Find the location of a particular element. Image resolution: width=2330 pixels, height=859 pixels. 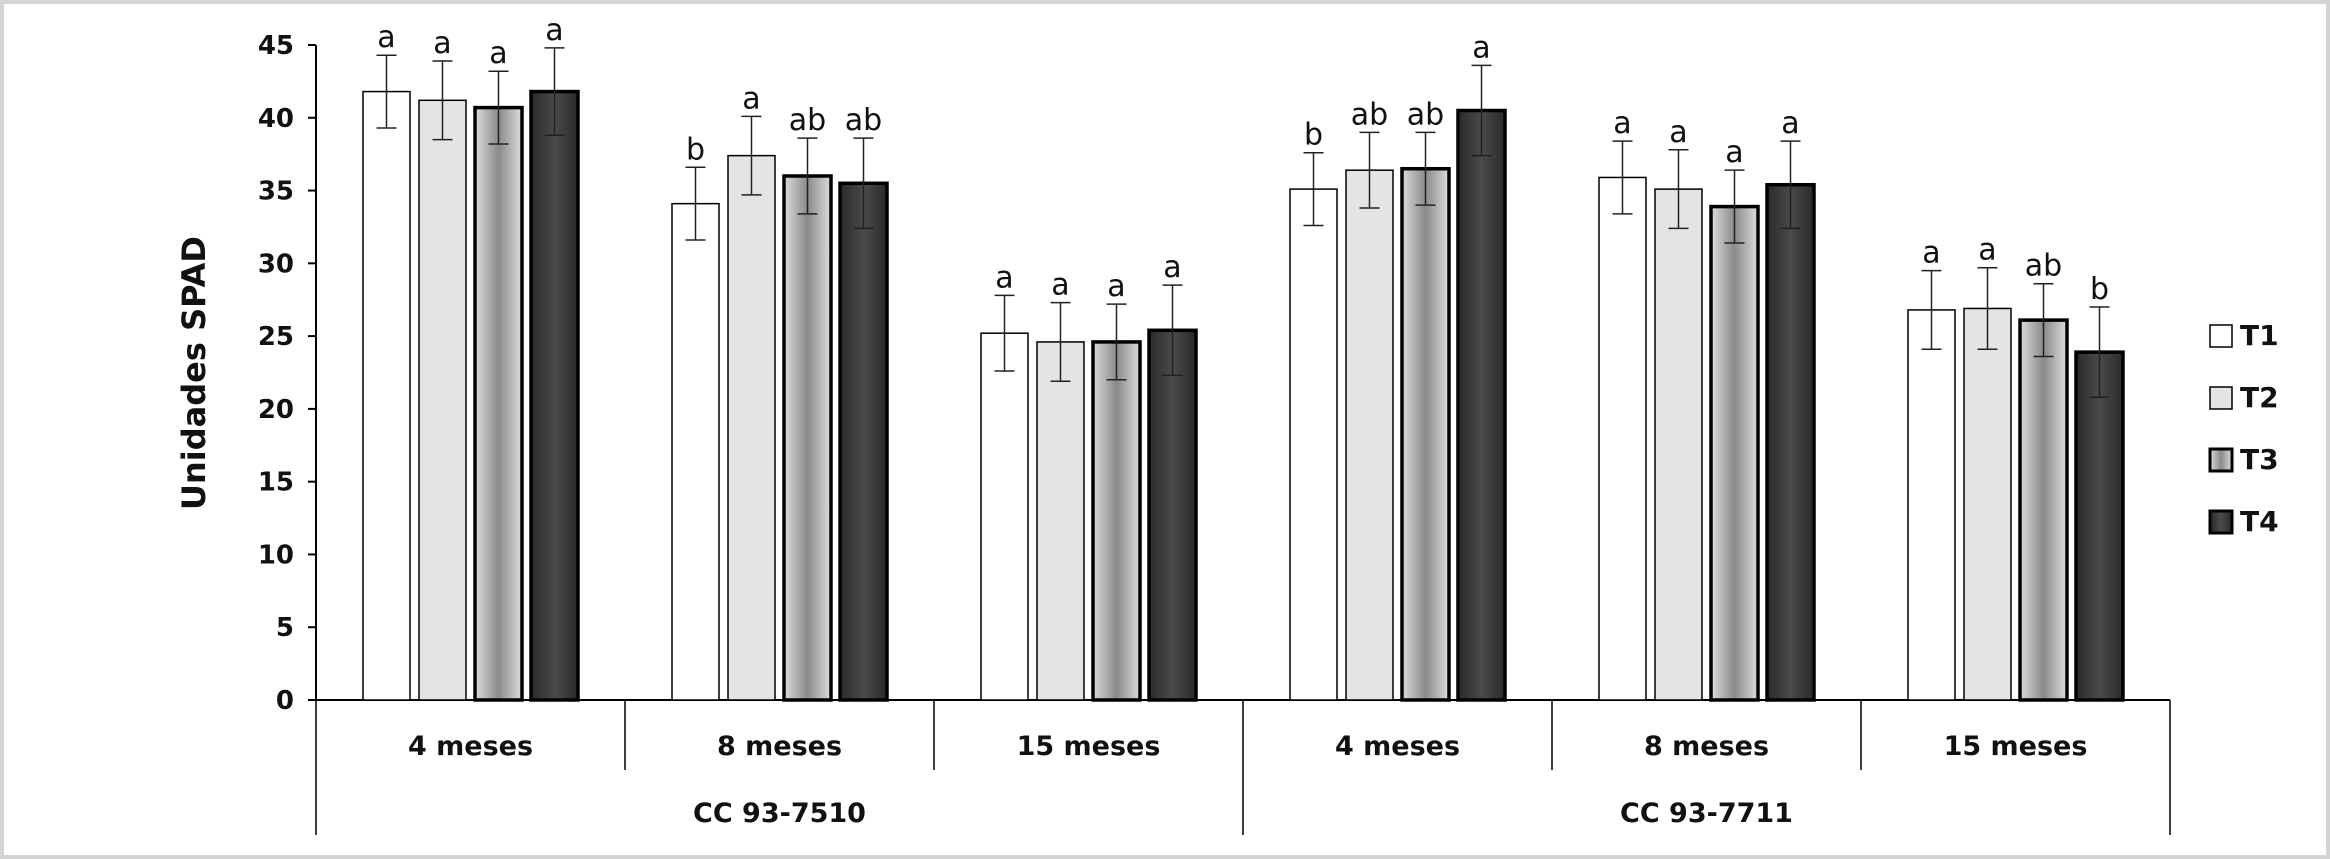

y-tick-label: 5 is located at coordinates (285, 628).